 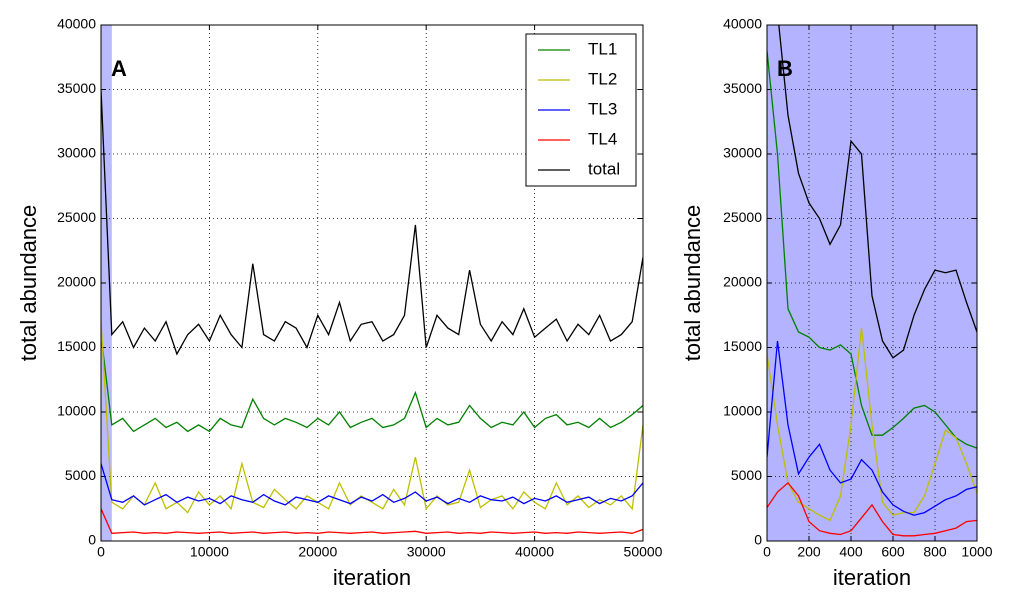 What do you see at coordinates (976, 552) in the screenshot?
I see `x-tick-label: 1000` at bounding box center [976, 552].